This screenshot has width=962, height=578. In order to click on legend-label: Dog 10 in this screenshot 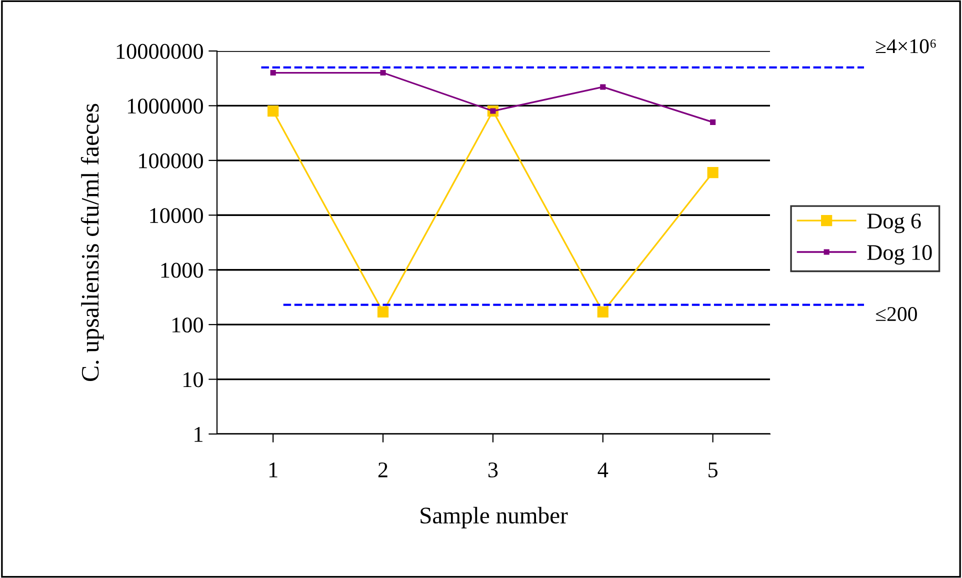, I will do `click(899, 255)`.